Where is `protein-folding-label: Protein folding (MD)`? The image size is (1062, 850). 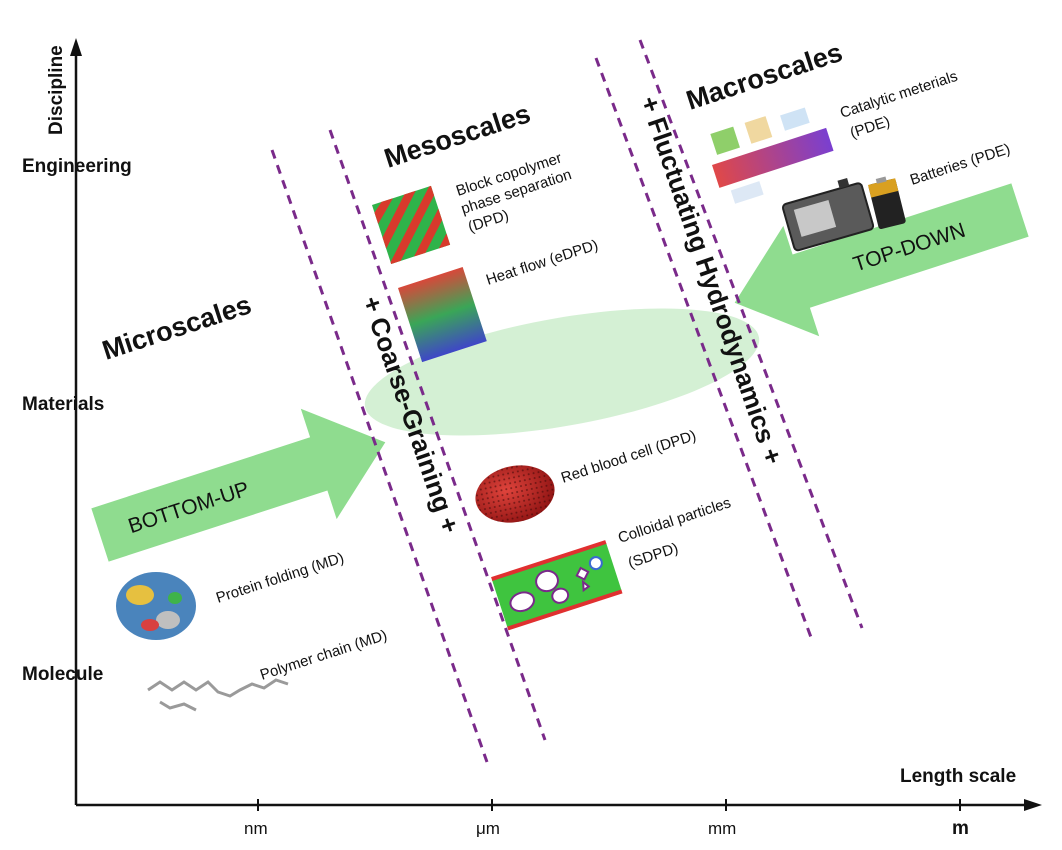 protein-folding-label: Protein folding (MD) is located at coordinates (280, 577).